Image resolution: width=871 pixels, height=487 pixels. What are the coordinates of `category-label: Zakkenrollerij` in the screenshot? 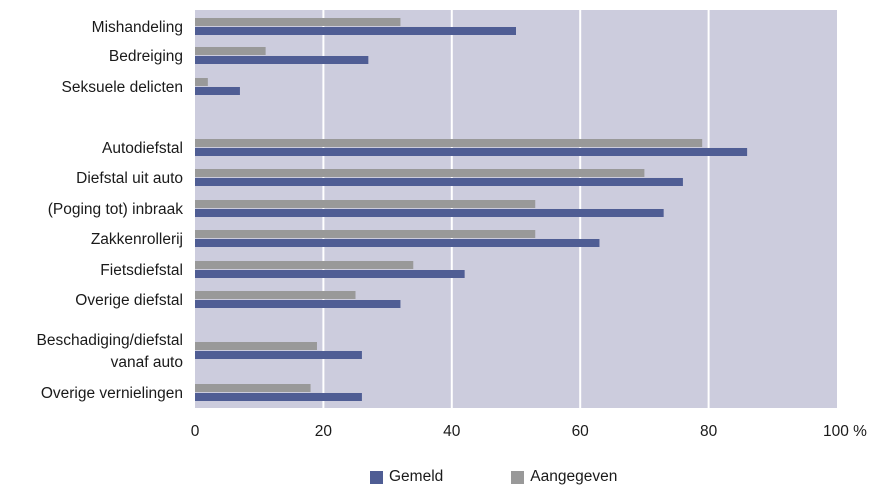 It's located at (137, 239).